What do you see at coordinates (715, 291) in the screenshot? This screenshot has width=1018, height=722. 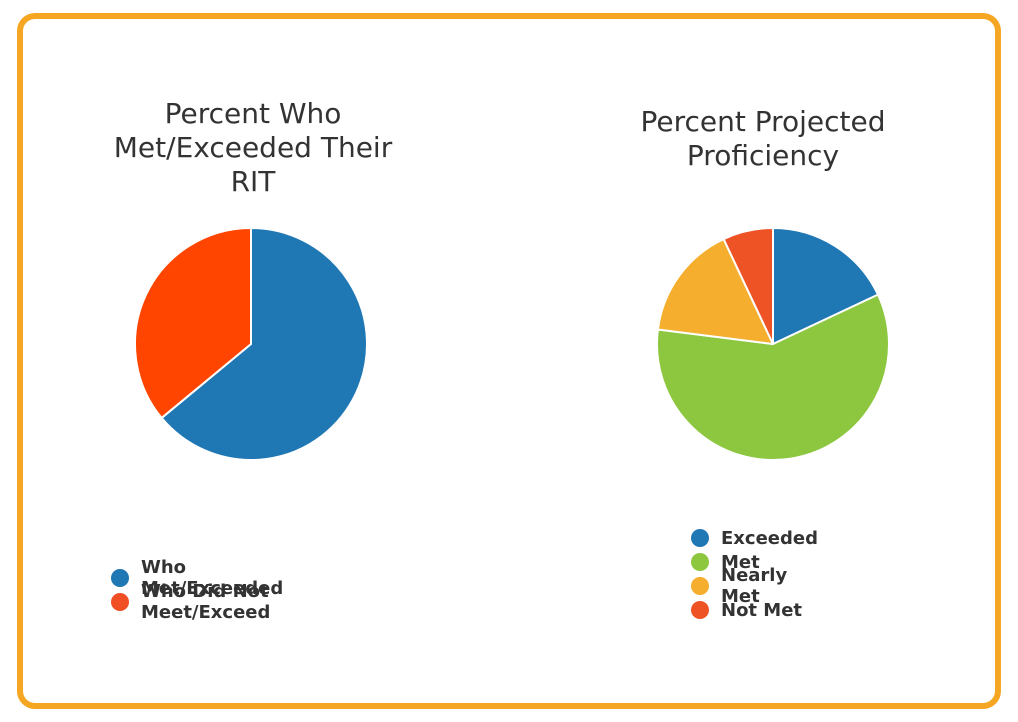 I see `pie-slice-nearly-met` at bounding box center [715, 291].